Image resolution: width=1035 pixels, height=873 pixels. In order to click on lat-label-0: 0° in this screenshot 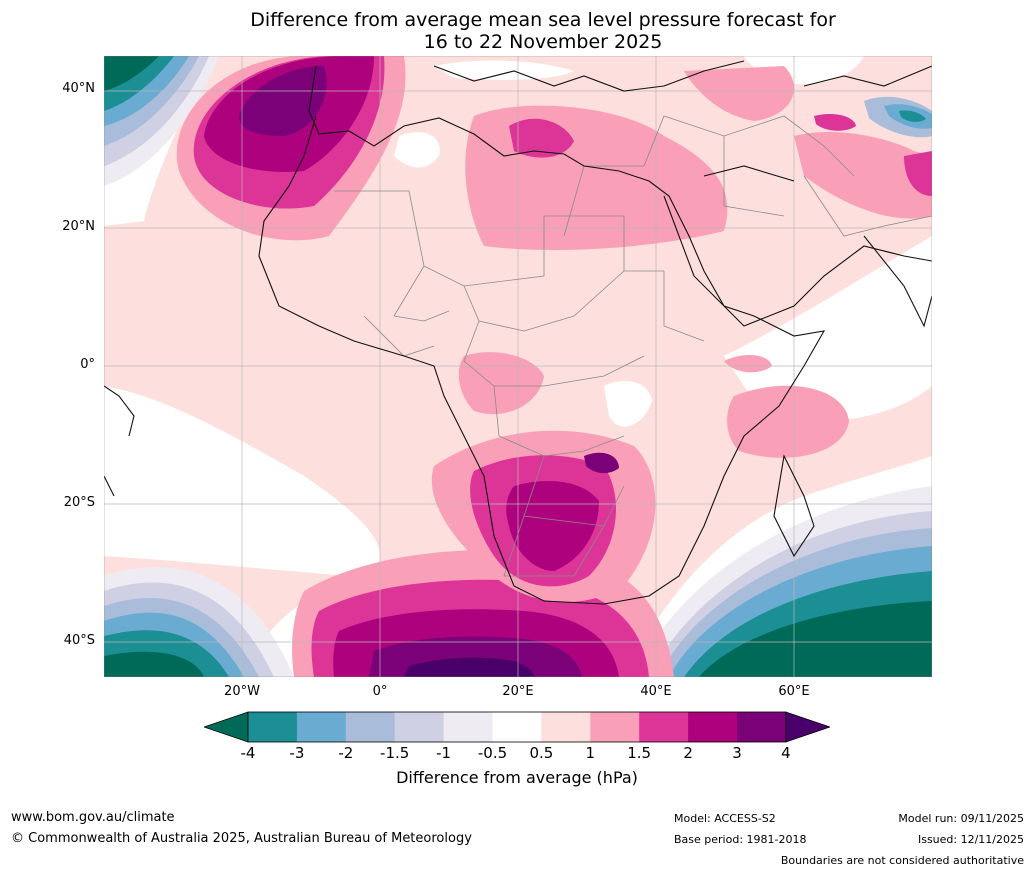, I will do `click(87, 364)`.